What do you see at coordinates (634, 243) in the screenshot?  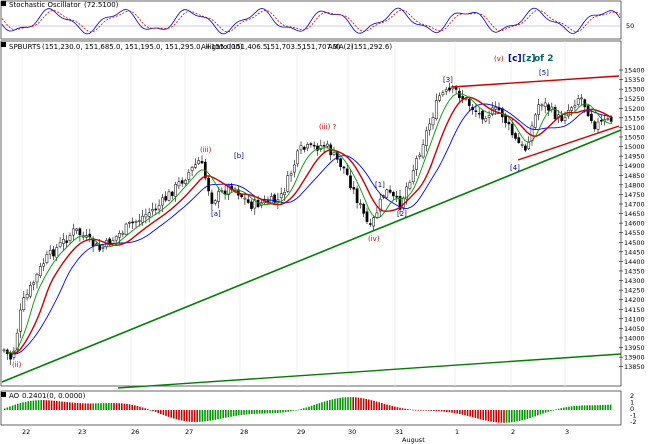 I see `price-tick-label: 14500` at bounding box center [634, 243].